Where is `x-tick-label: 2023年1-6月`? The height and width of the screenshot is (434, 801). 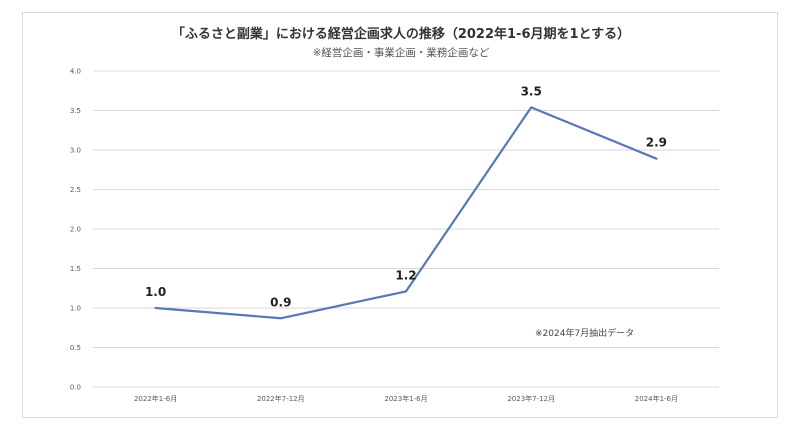 x-tick-label: 2023年1-6月 is located at coordinates (405, 398).